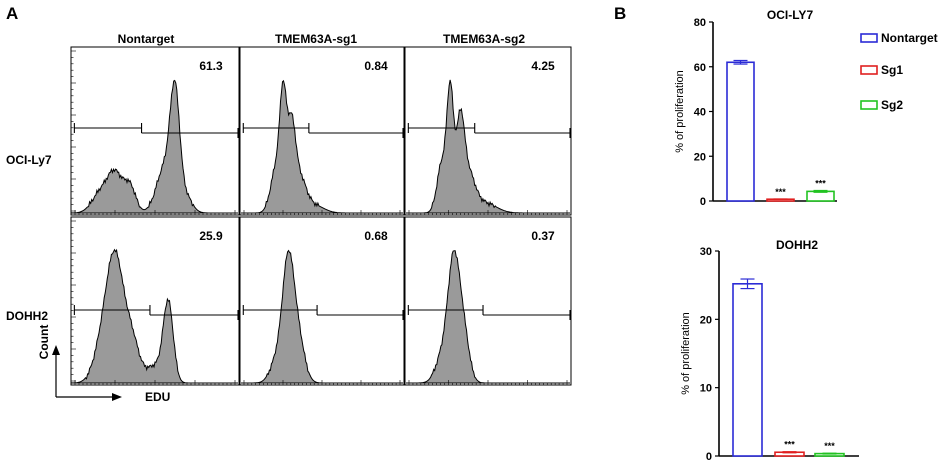 This screenshot has height=462, width=941. Describe the element at coordinates (909, 38) in the screenshot. I see `legend-label-nontarget: Nontarget` at that location.